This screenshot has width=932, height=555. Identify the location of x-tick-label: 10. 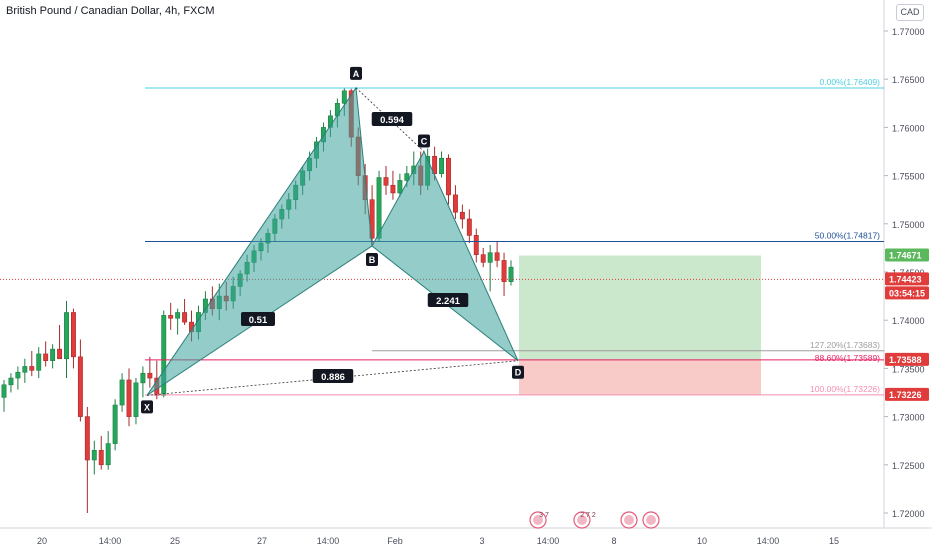
(702, 541).